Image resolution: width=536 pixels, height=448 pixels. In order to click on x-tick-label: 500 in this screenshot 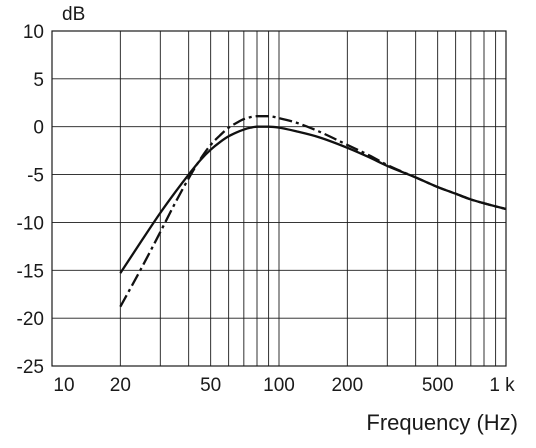, I will do `click(438, 385)`.